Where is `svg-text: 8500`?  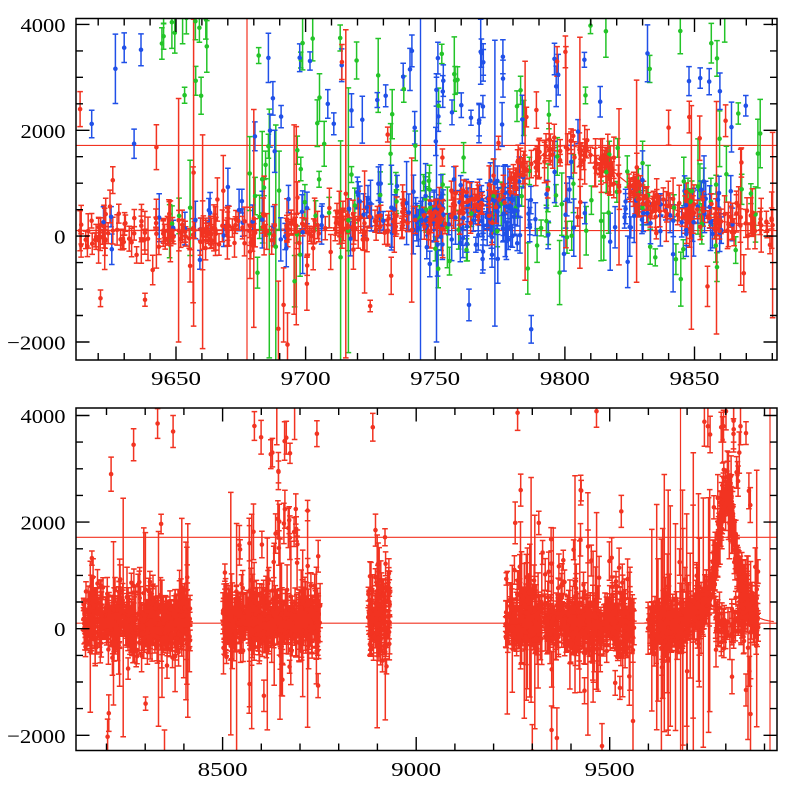
svg-text: 8500 is located at coordinates (223, 770).